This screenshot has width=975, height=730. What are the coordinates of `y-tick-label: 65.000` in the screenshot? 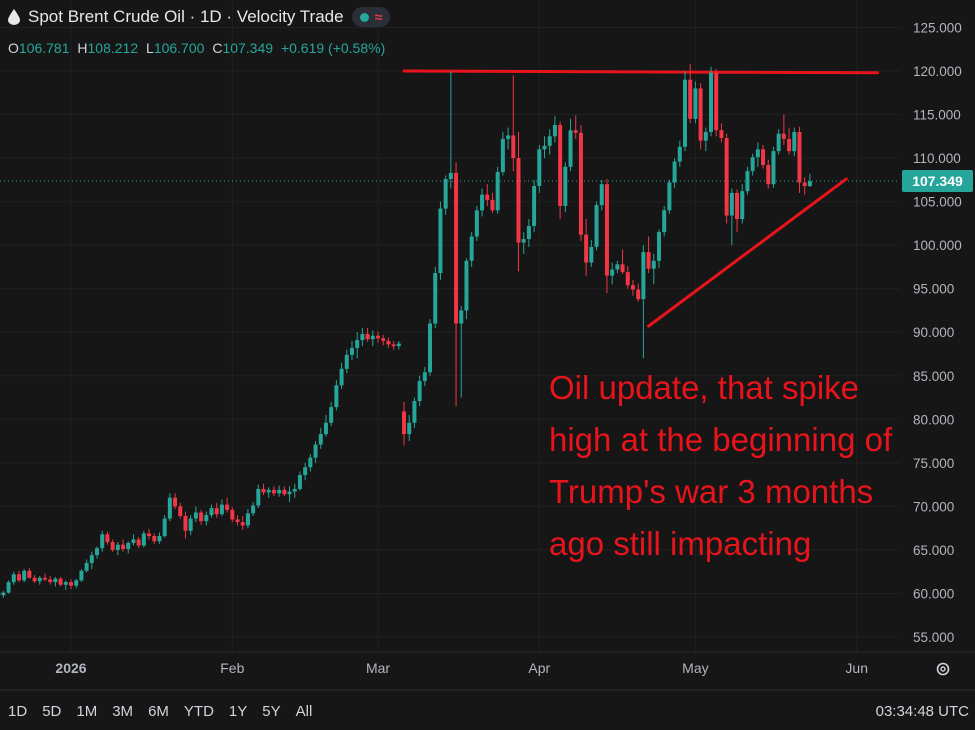 It's located at (933, 550).